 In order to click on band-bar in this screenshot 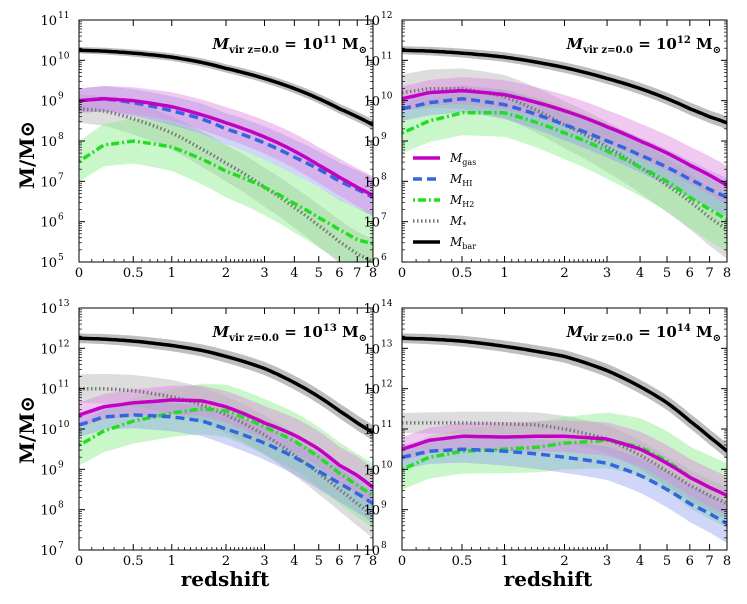, I will do `click(564, 88)`.